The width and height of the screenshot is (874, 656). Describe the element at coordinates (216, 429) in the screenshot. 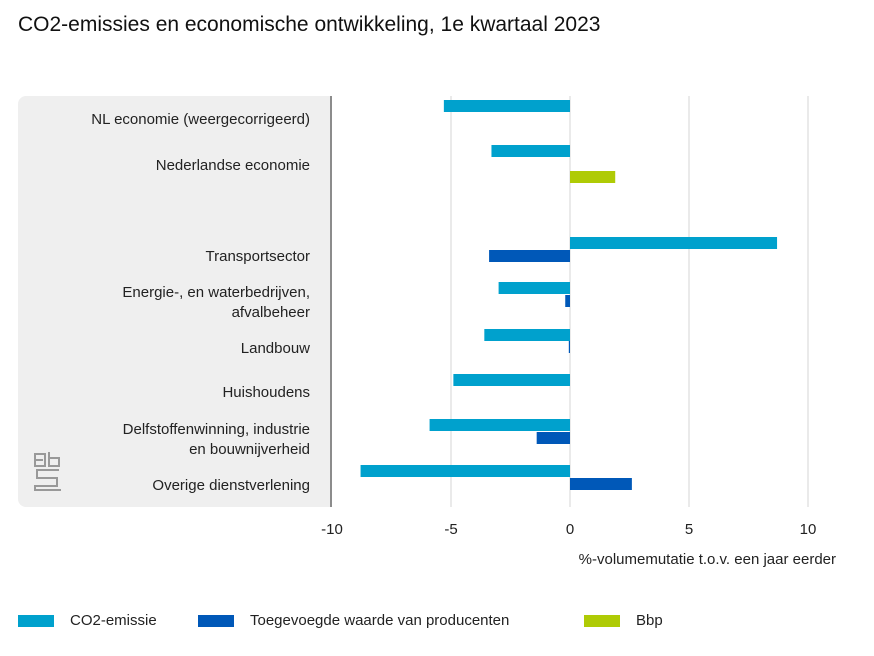

I see `category-label-line: Delfstoffenwinning, industrie` at that location.